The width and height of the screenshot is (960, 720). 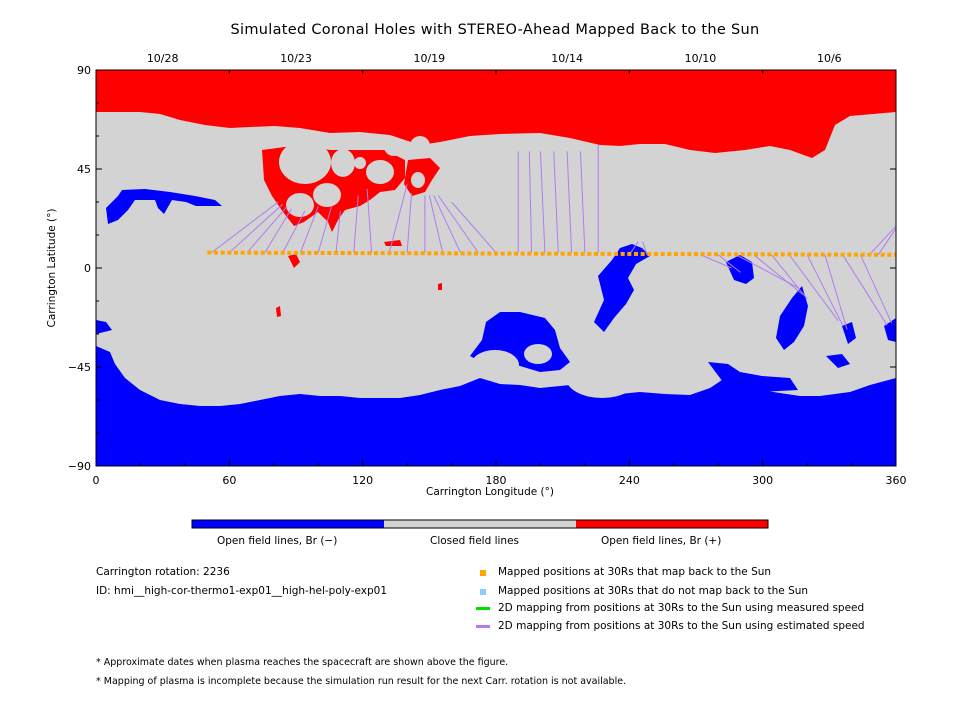 I want to click on x-tick-label: 0, so click(x=96, y=480).